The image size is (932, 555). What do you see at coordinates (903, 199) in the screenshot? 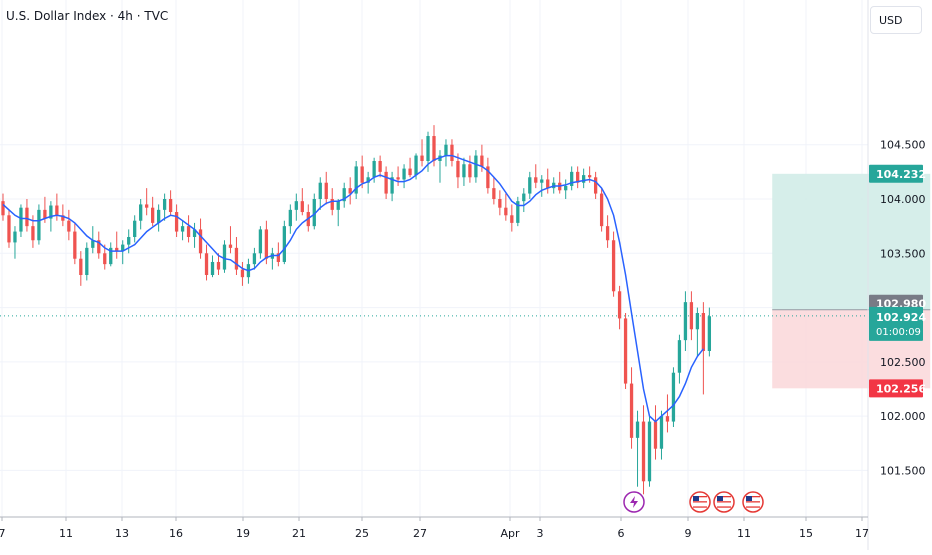
I see `y-tick-label: 104.000` at bounding box center [903, 199].